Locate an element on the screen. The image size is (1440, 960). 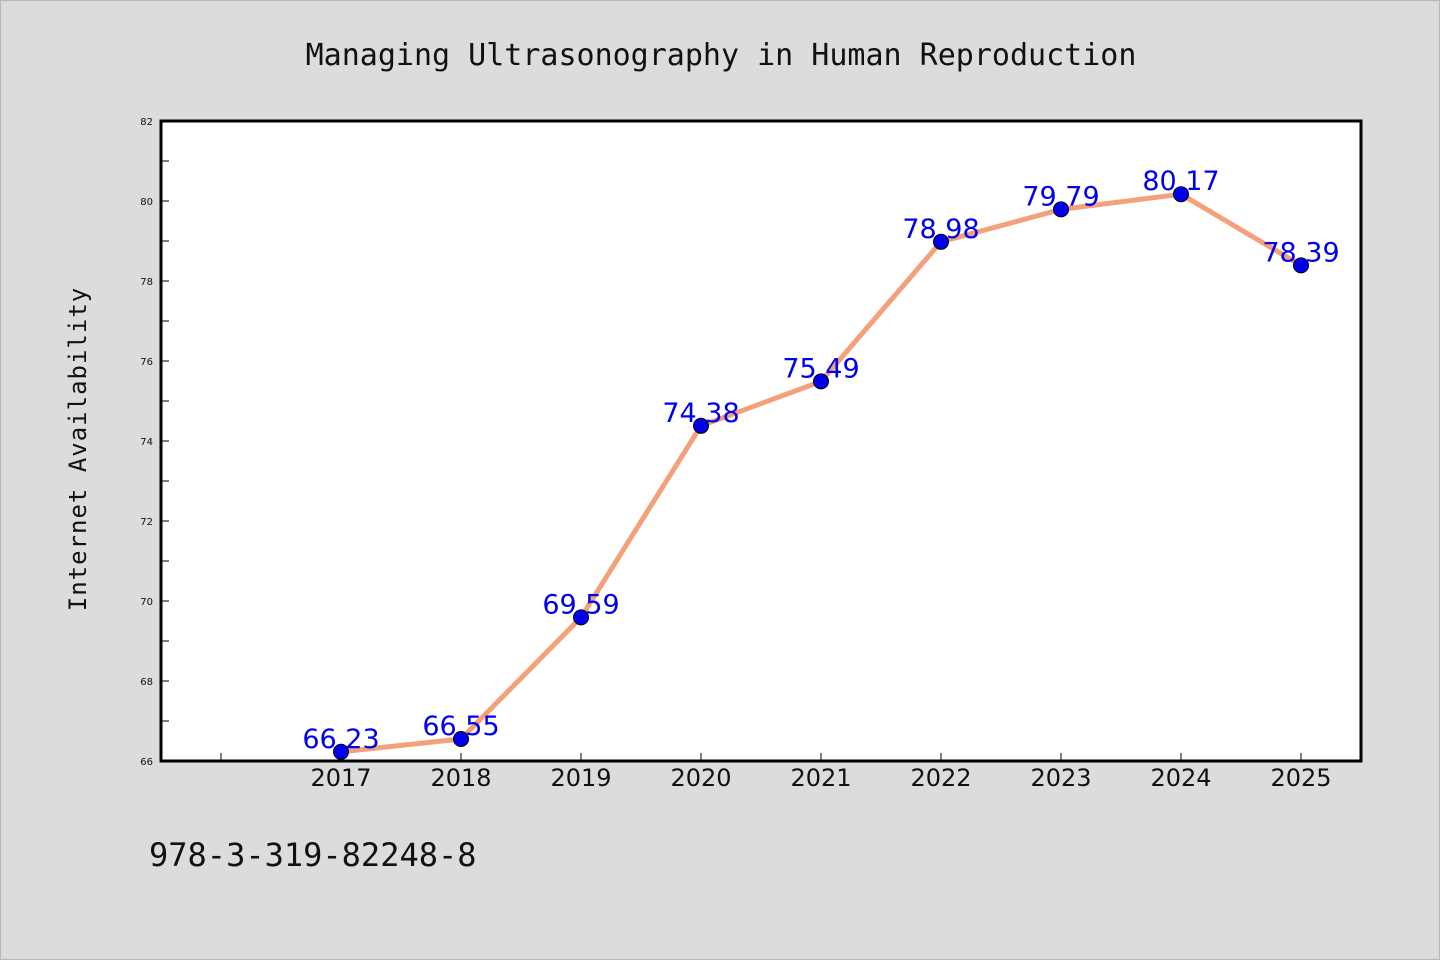
y-tick-label: 72 is located at coordinates (146, 522).